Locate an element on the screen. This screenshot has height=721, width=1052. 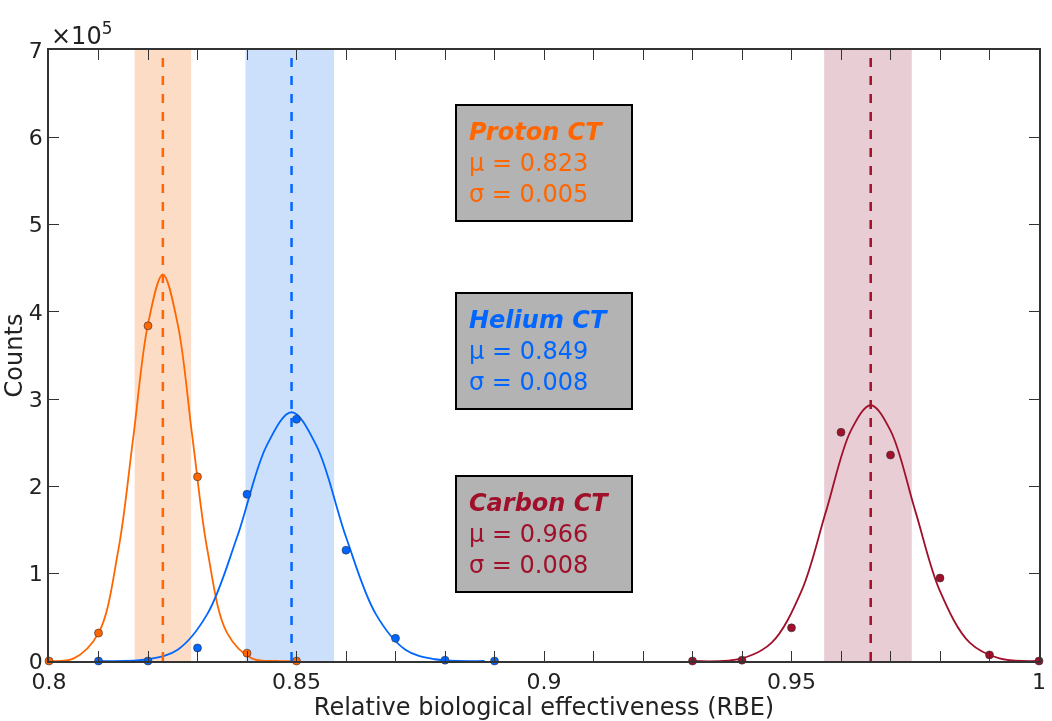
y-tick-label: 7 is located at coordinates (35, 50).